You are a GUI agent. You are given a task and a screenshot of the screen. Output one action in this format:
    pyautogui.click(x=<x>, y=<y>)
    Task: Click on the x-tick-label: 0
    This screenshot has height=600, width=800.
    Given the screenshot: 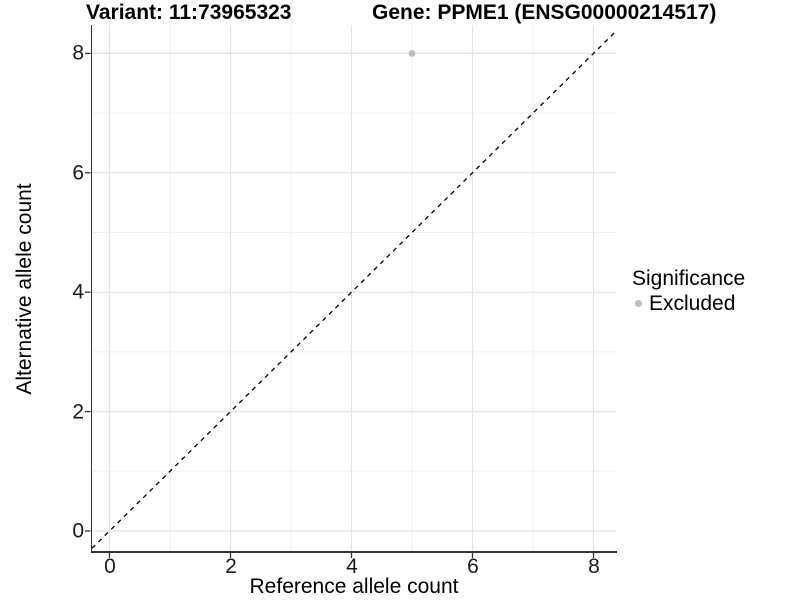 What is the action you would take?
    pyautogui.click(x=110, y=566)
    